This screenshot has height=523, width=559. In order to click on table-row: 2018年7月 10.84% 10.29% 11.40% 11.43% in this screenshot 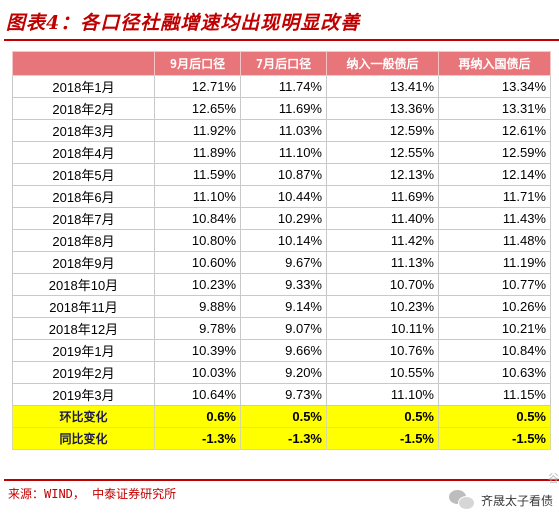, I will do `click(281, 218)`.